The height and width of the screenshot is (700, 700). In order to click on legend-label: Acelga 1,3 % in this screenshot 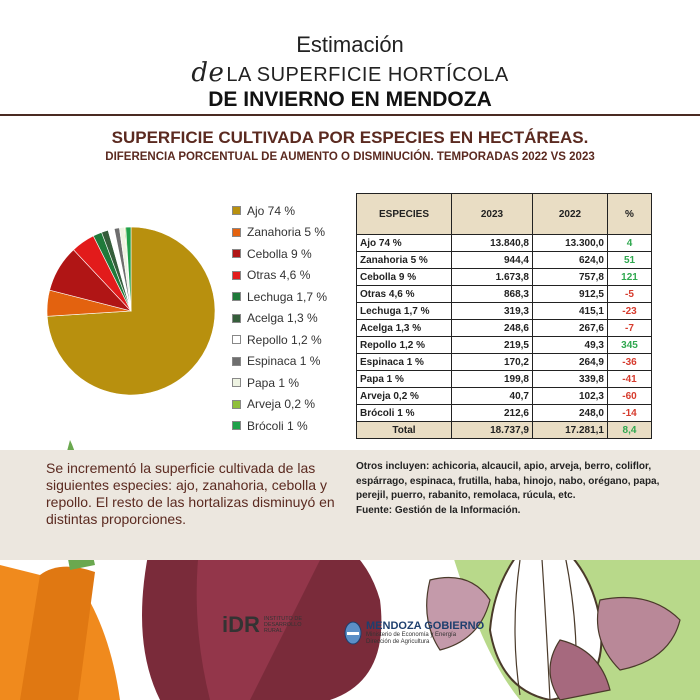, I will do `click(282, 318)`.